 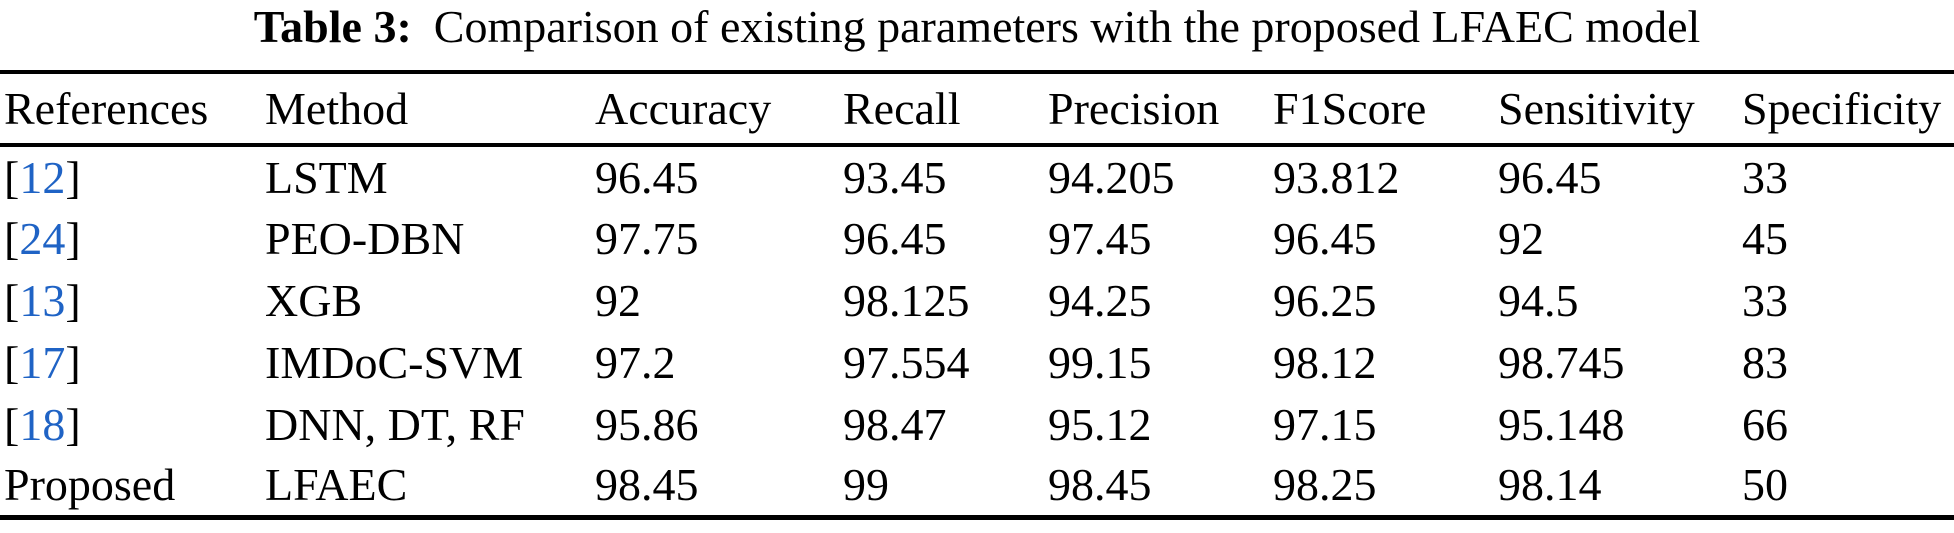 What do you see at coordinates (337, 108) in the screenshot?
I see `column-header-method: Method` at bounding box center [337, 108].